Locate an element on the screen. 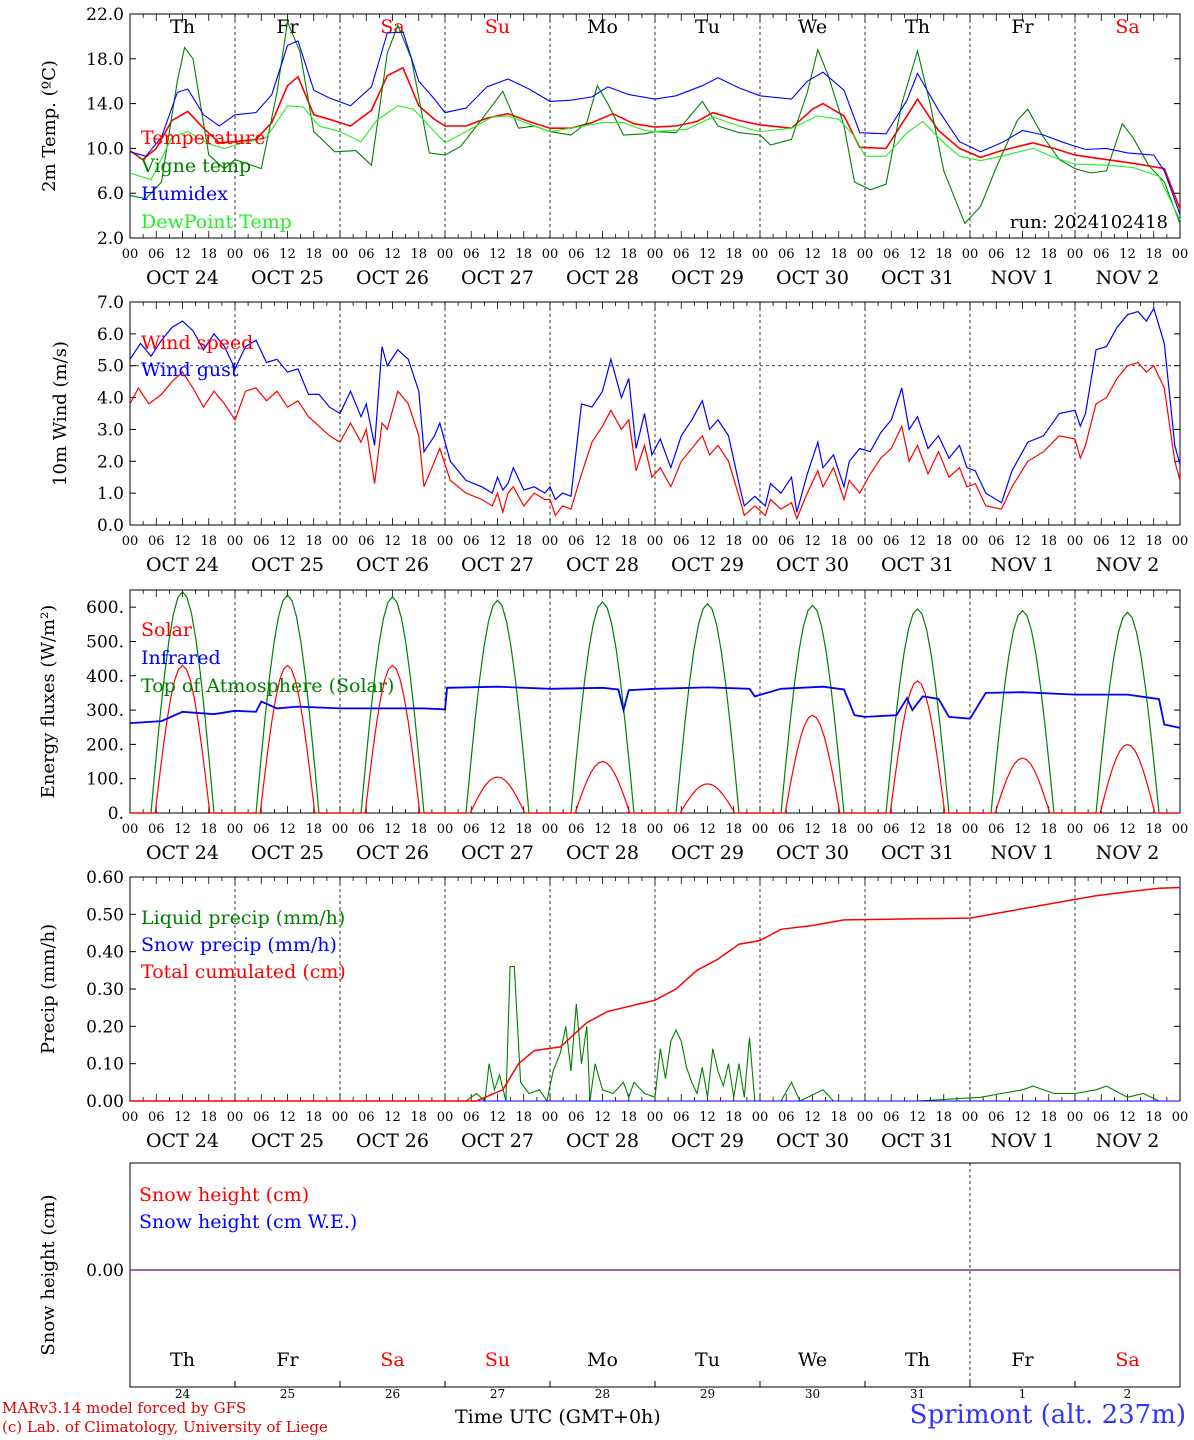 The height and width of the screenshot is (1440, 1194). legend-temperature: Temperature is located at coordinates (203, 138).